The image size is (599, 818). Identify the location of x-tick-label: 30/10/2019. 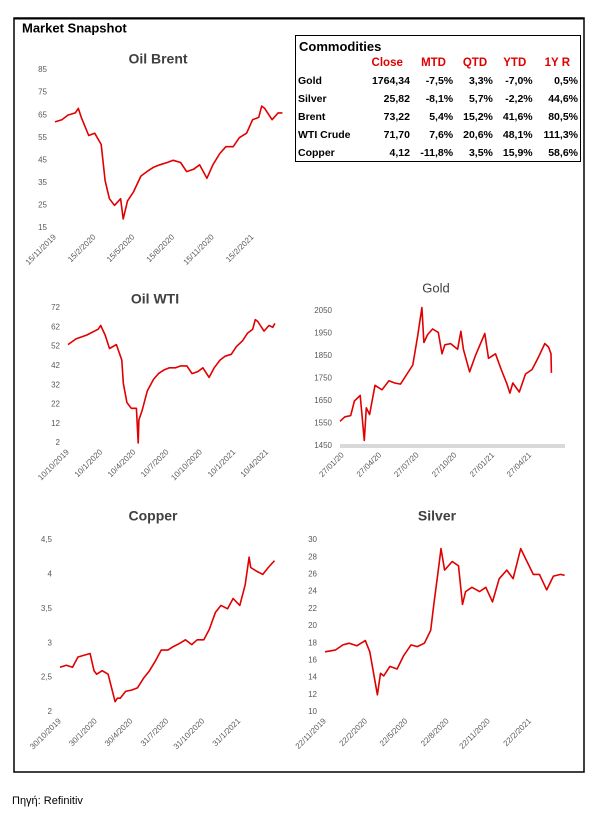
(45, 733).